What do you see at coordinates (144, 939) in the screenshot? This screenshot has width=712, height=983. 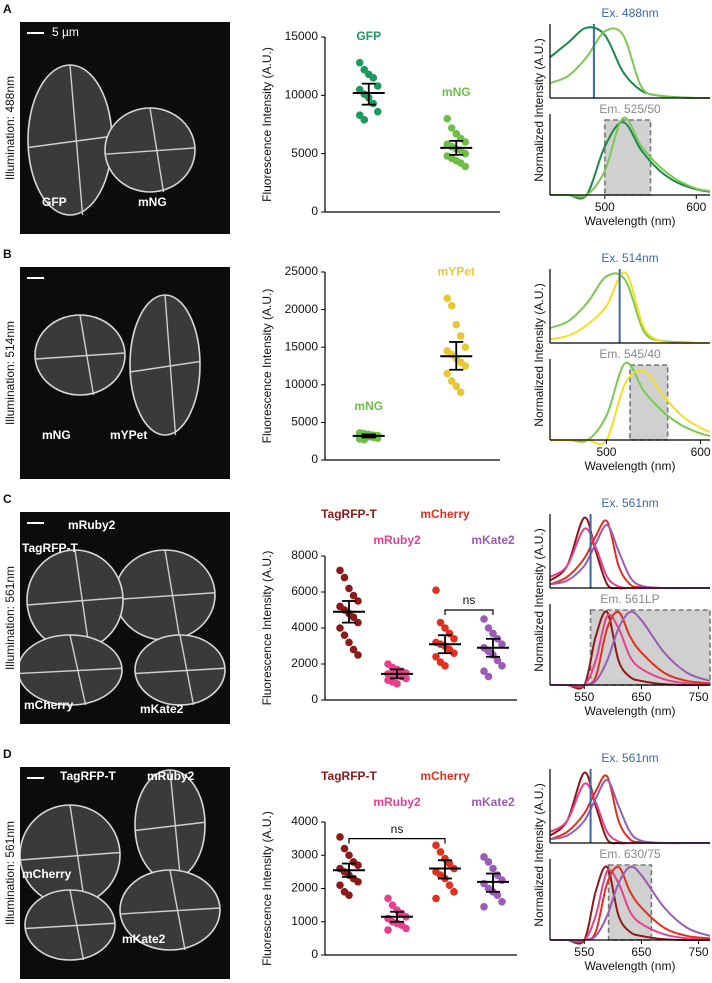 I see `protein-label: mKate2` at bounding box center [144, 939].